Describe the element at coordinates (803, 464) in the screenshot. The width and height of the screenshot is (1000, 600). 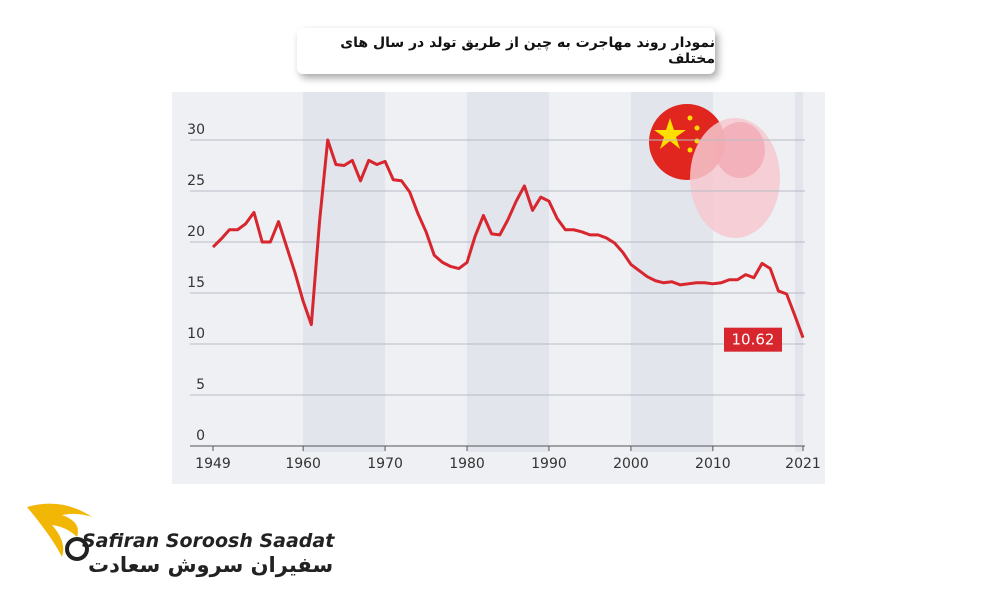
I see `x-tick-label: 2021` at that location.